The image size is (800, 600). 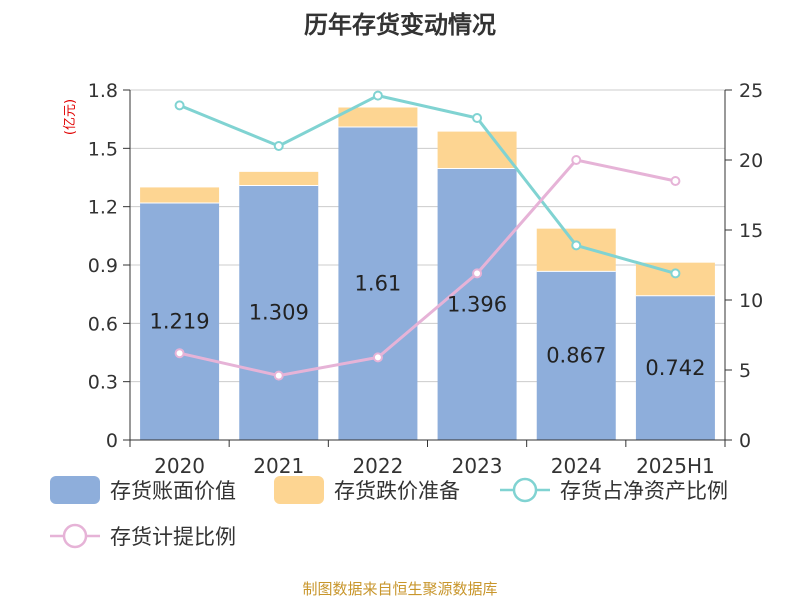 I want to click on left-axis-tick-label: 0.9, so click(x=103, y=266).